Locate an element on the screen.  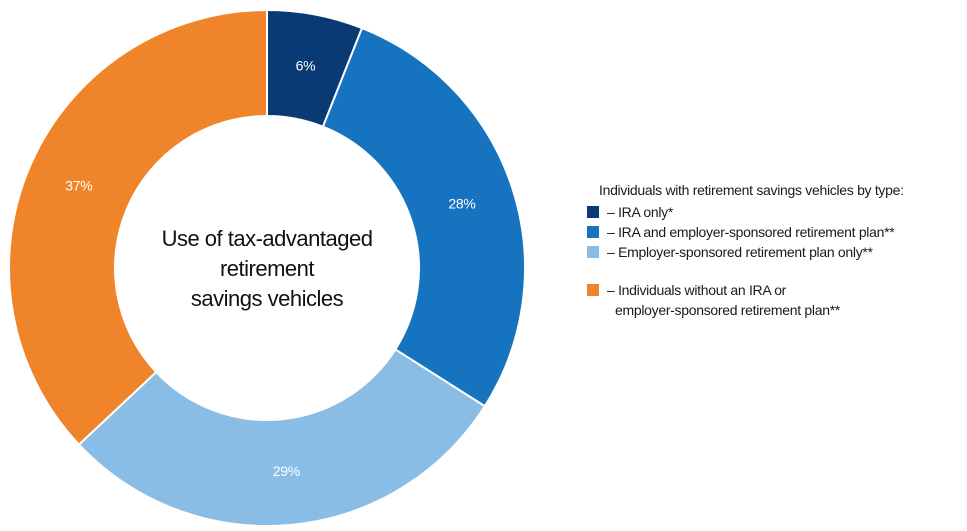
slice-employer-only-label: 29% is located at coordinates (286, 471).